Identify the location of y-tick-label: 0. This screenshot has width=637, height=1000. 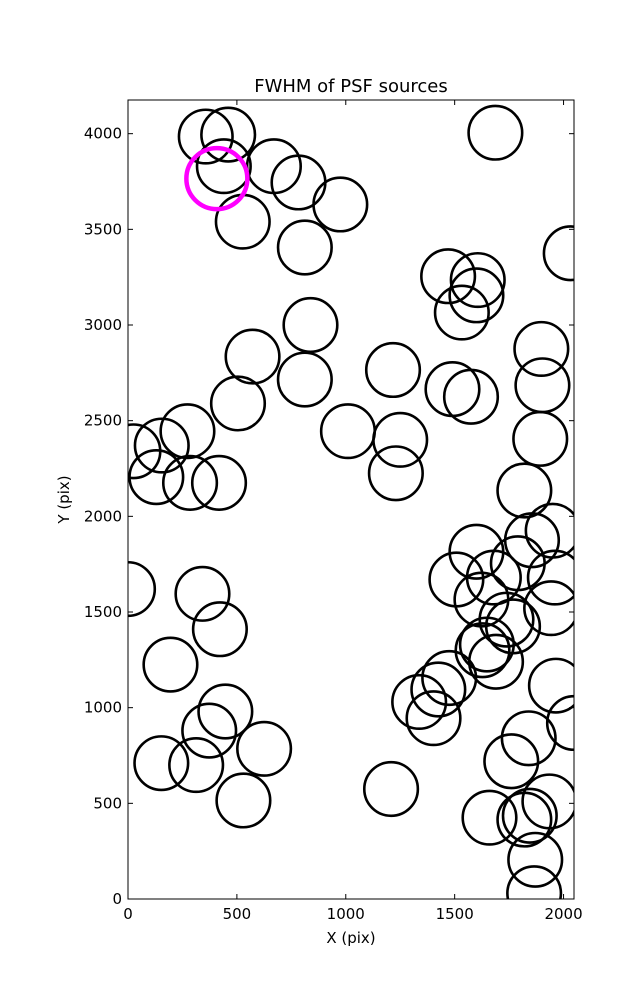
(117, 899).